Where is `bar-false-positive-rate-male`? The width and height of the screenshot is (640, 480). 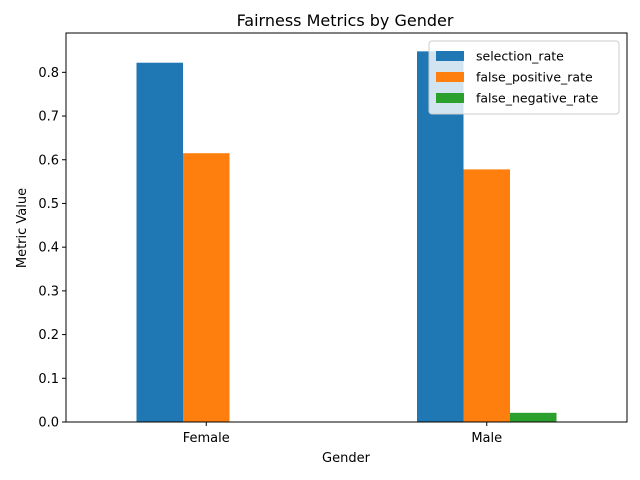 bar-false-positive-rate-male is located at coordinates (486, 295).